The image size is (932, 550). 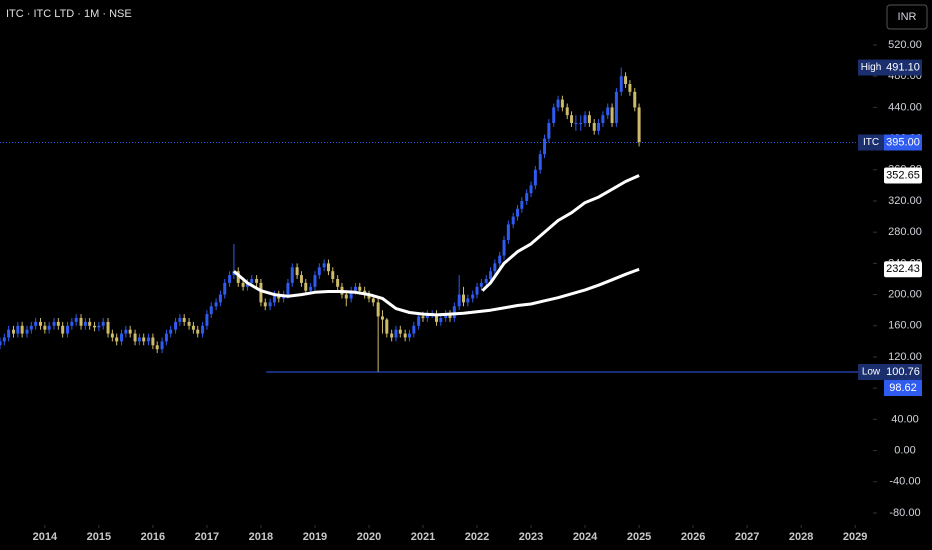 I want to click on chart-title: ITC · ITC LTD · 1M · NSE, so click(x=69, y=14).